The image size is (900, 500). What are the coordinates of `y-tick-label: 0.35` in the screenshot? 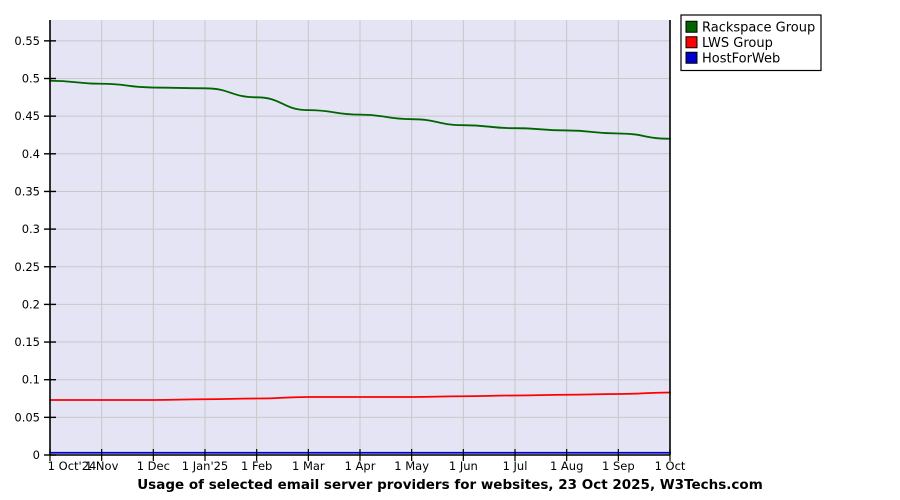 It's located at (27, 191).